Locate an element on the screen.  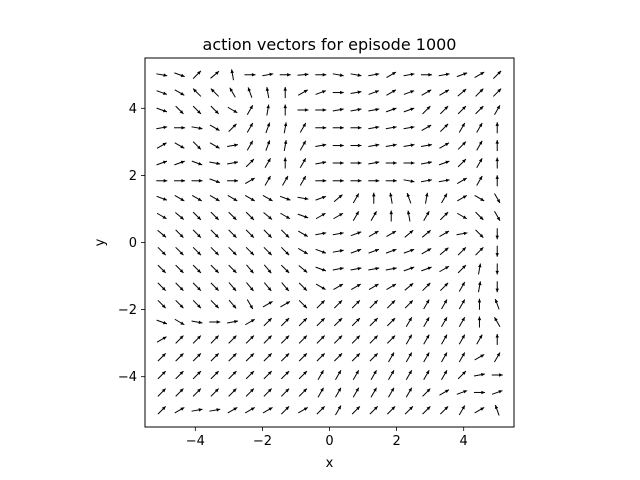
y-tick-label: 2 is located at coordinates (133, 176).